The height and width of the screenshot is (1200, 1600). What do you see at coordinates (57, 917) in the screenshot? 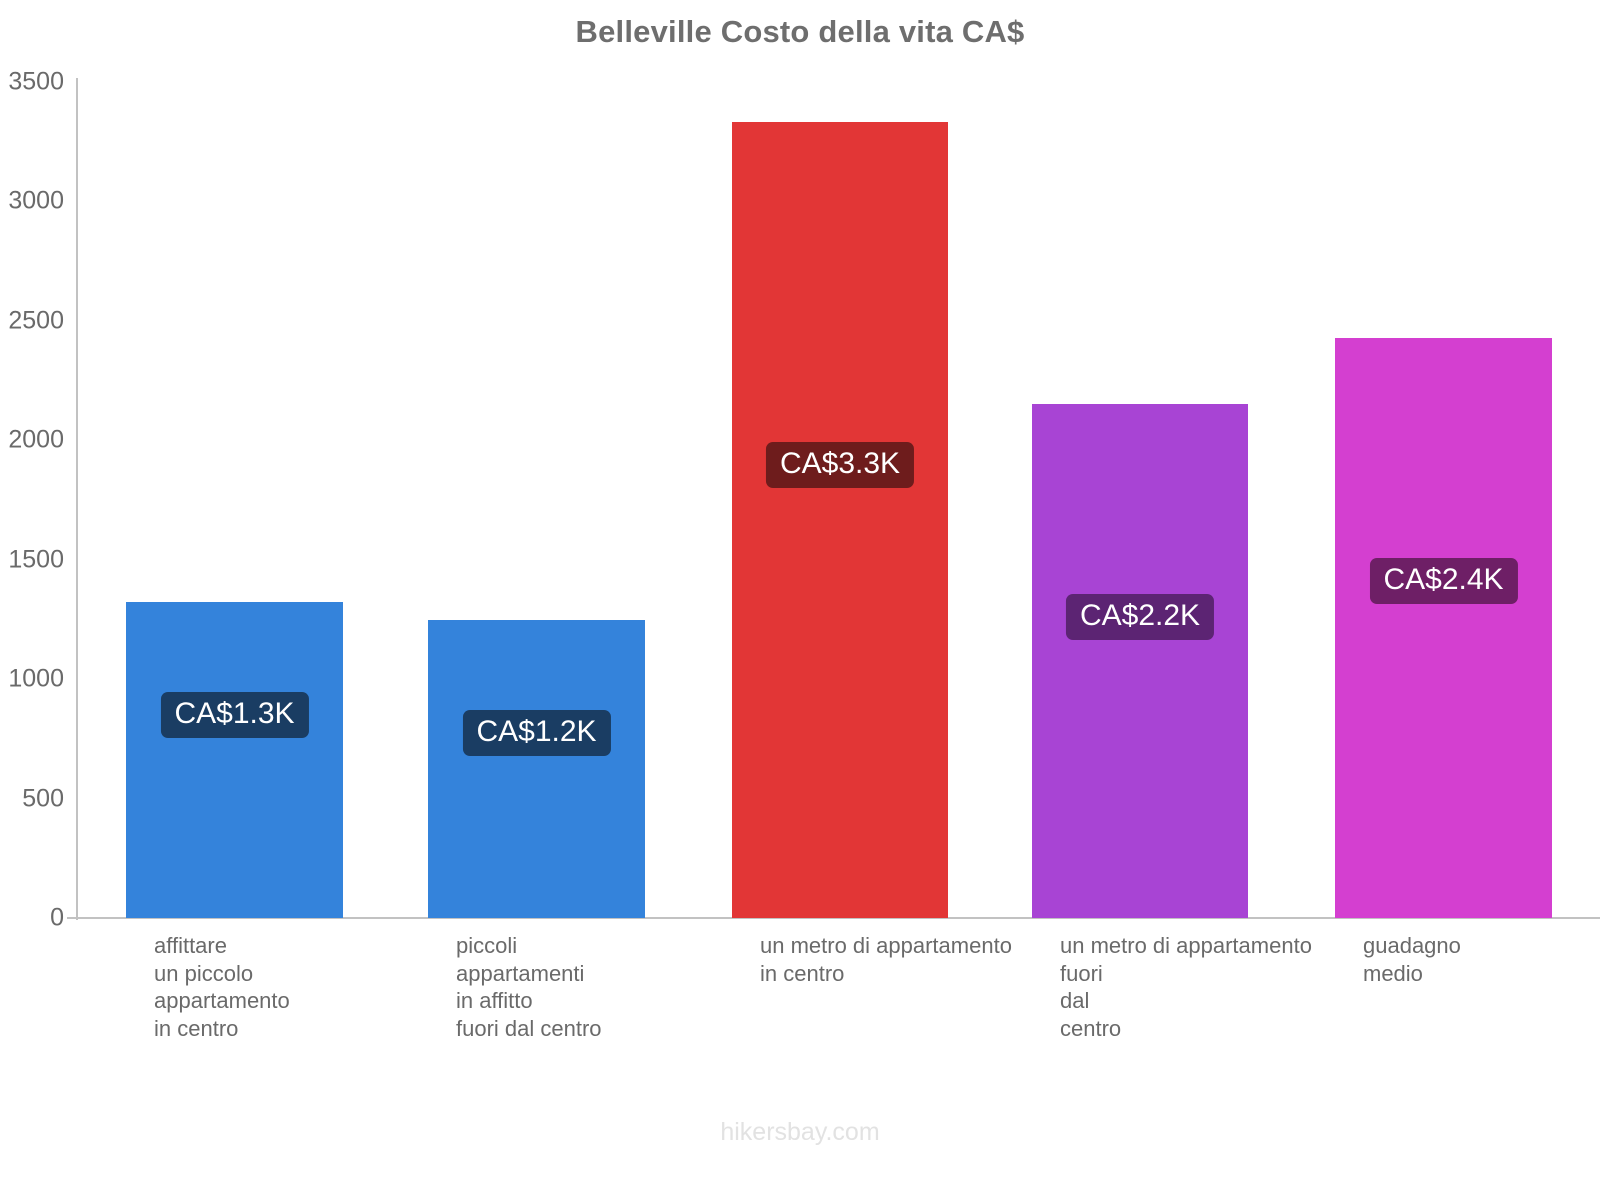
I see `y-axis-tick-0: 0` at bounding box center [57, 917].